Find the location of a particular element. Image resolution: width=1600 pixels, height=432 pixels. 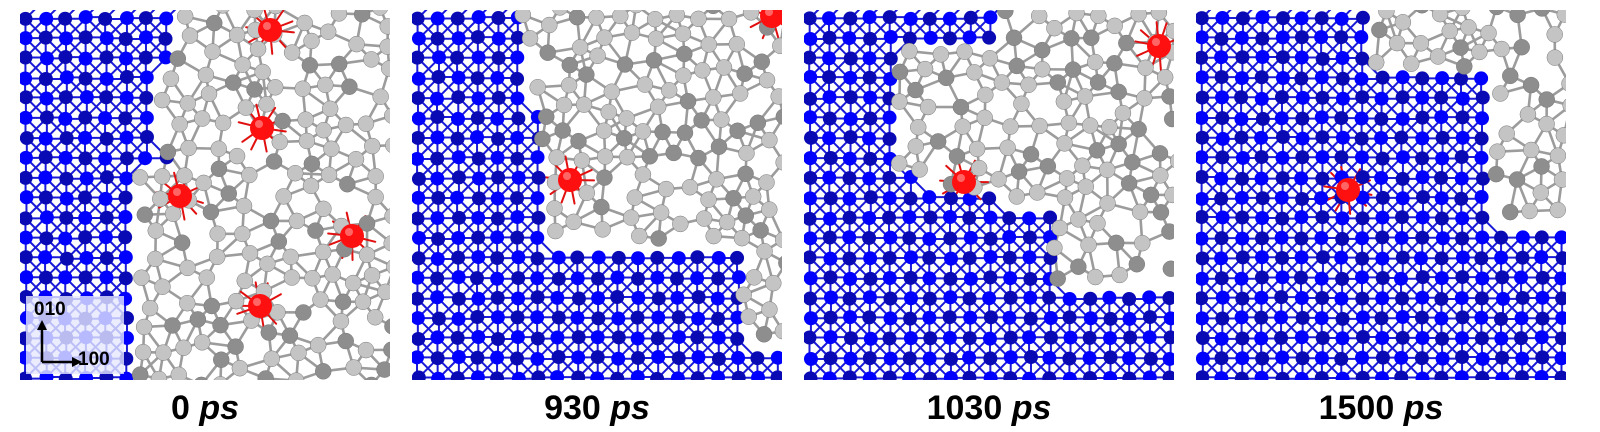

time-label-2: 930 ps is located at coordinates (597, 408).